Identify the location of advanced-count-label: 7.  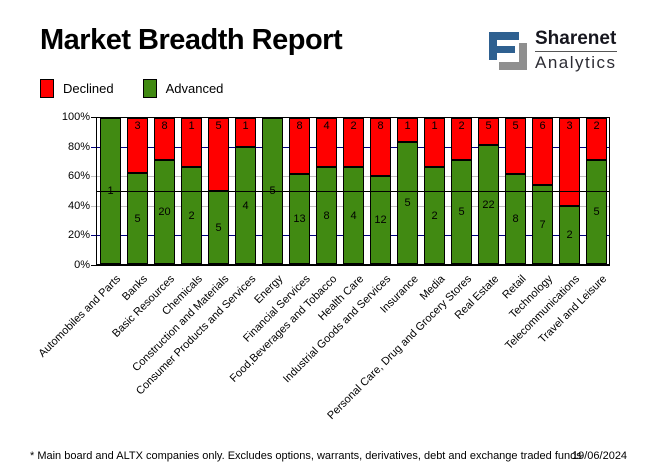
(542, 224).